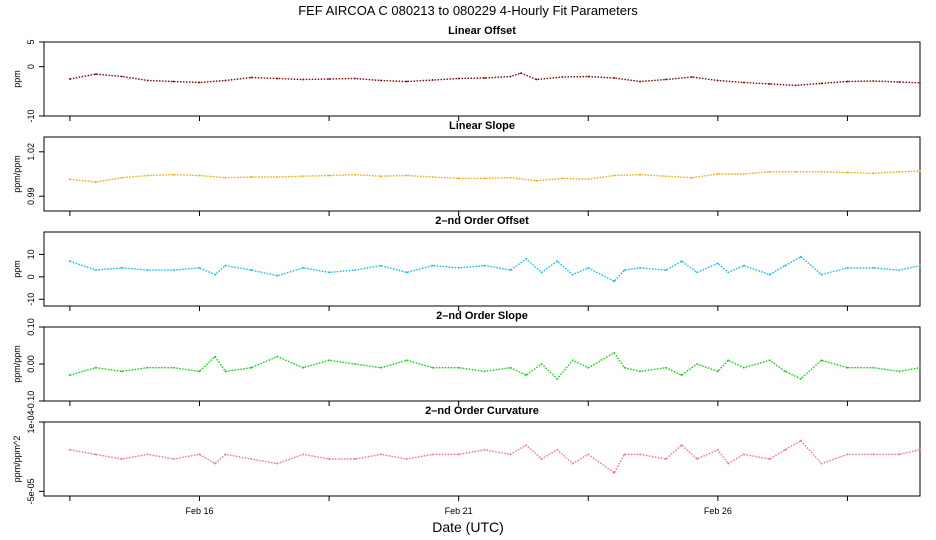 This screenshot has width=936, height=540. What do you see at coordinates (31, 196) in the screenshot?
I see `y-tick-label: 0.99` at bounding box center [31, 196].